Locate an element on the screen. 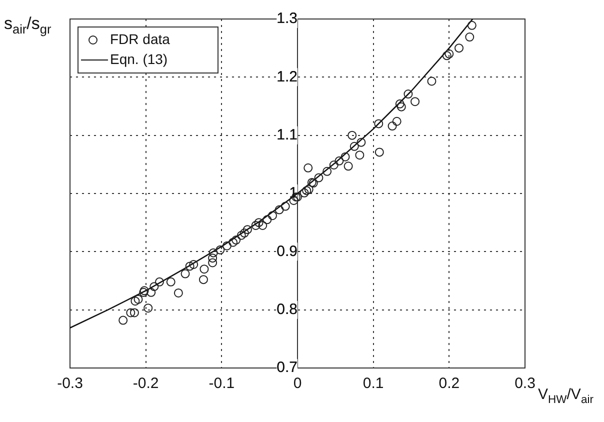 The width and height of the screenshot is (604, 422). x-tick-label: -0.2 is located at coordinates (145, 383).